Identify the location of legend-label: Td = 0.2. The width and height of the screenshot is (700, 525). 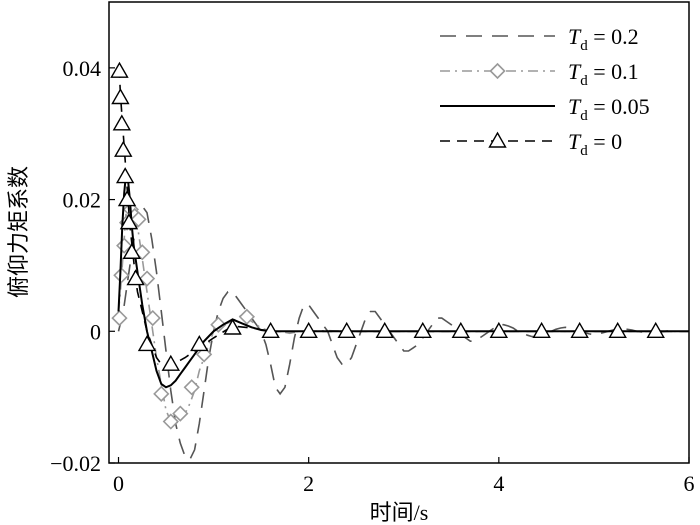
(603, 39).